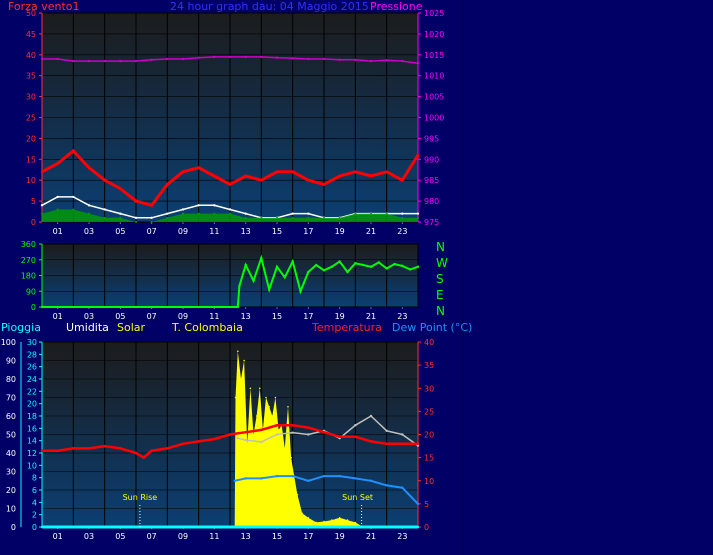 This screenshot has height=555, width=713. What do you see at coordinates (152, 536) in the screenshot?
I see `x-tick-label: 07` at bounding box center [152, 536].